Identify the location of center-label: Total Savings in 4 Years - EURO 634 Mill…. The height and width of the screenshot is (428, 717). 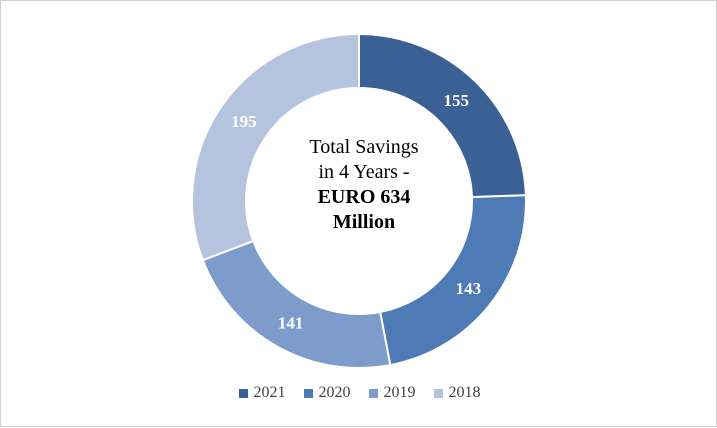
(364, 185).